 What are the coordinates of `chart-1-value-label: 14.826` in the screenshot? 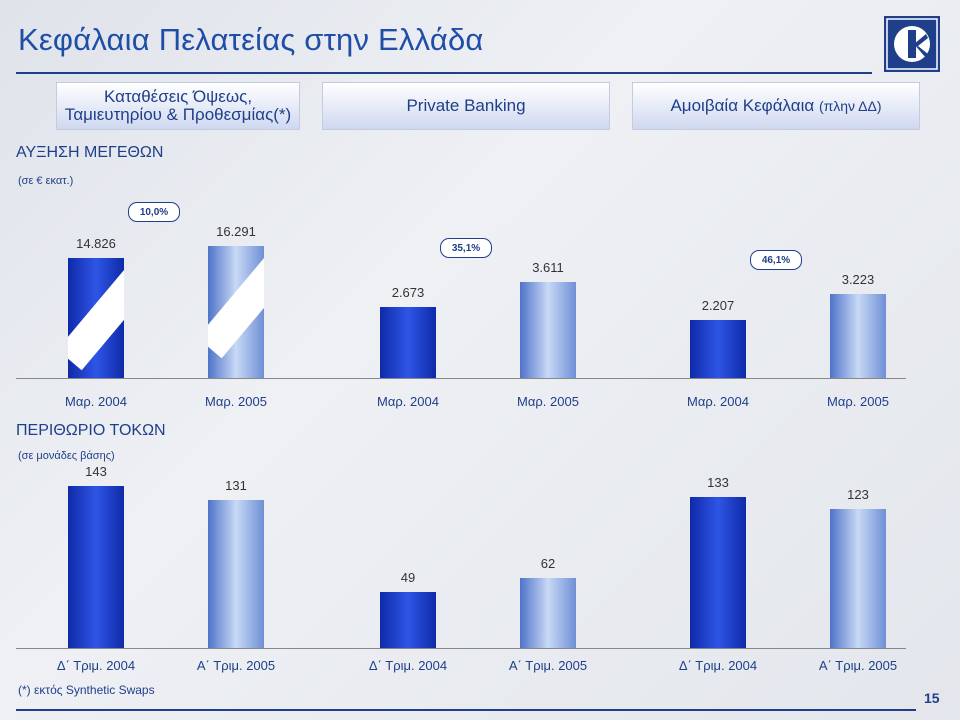 It's located at (96, 243).